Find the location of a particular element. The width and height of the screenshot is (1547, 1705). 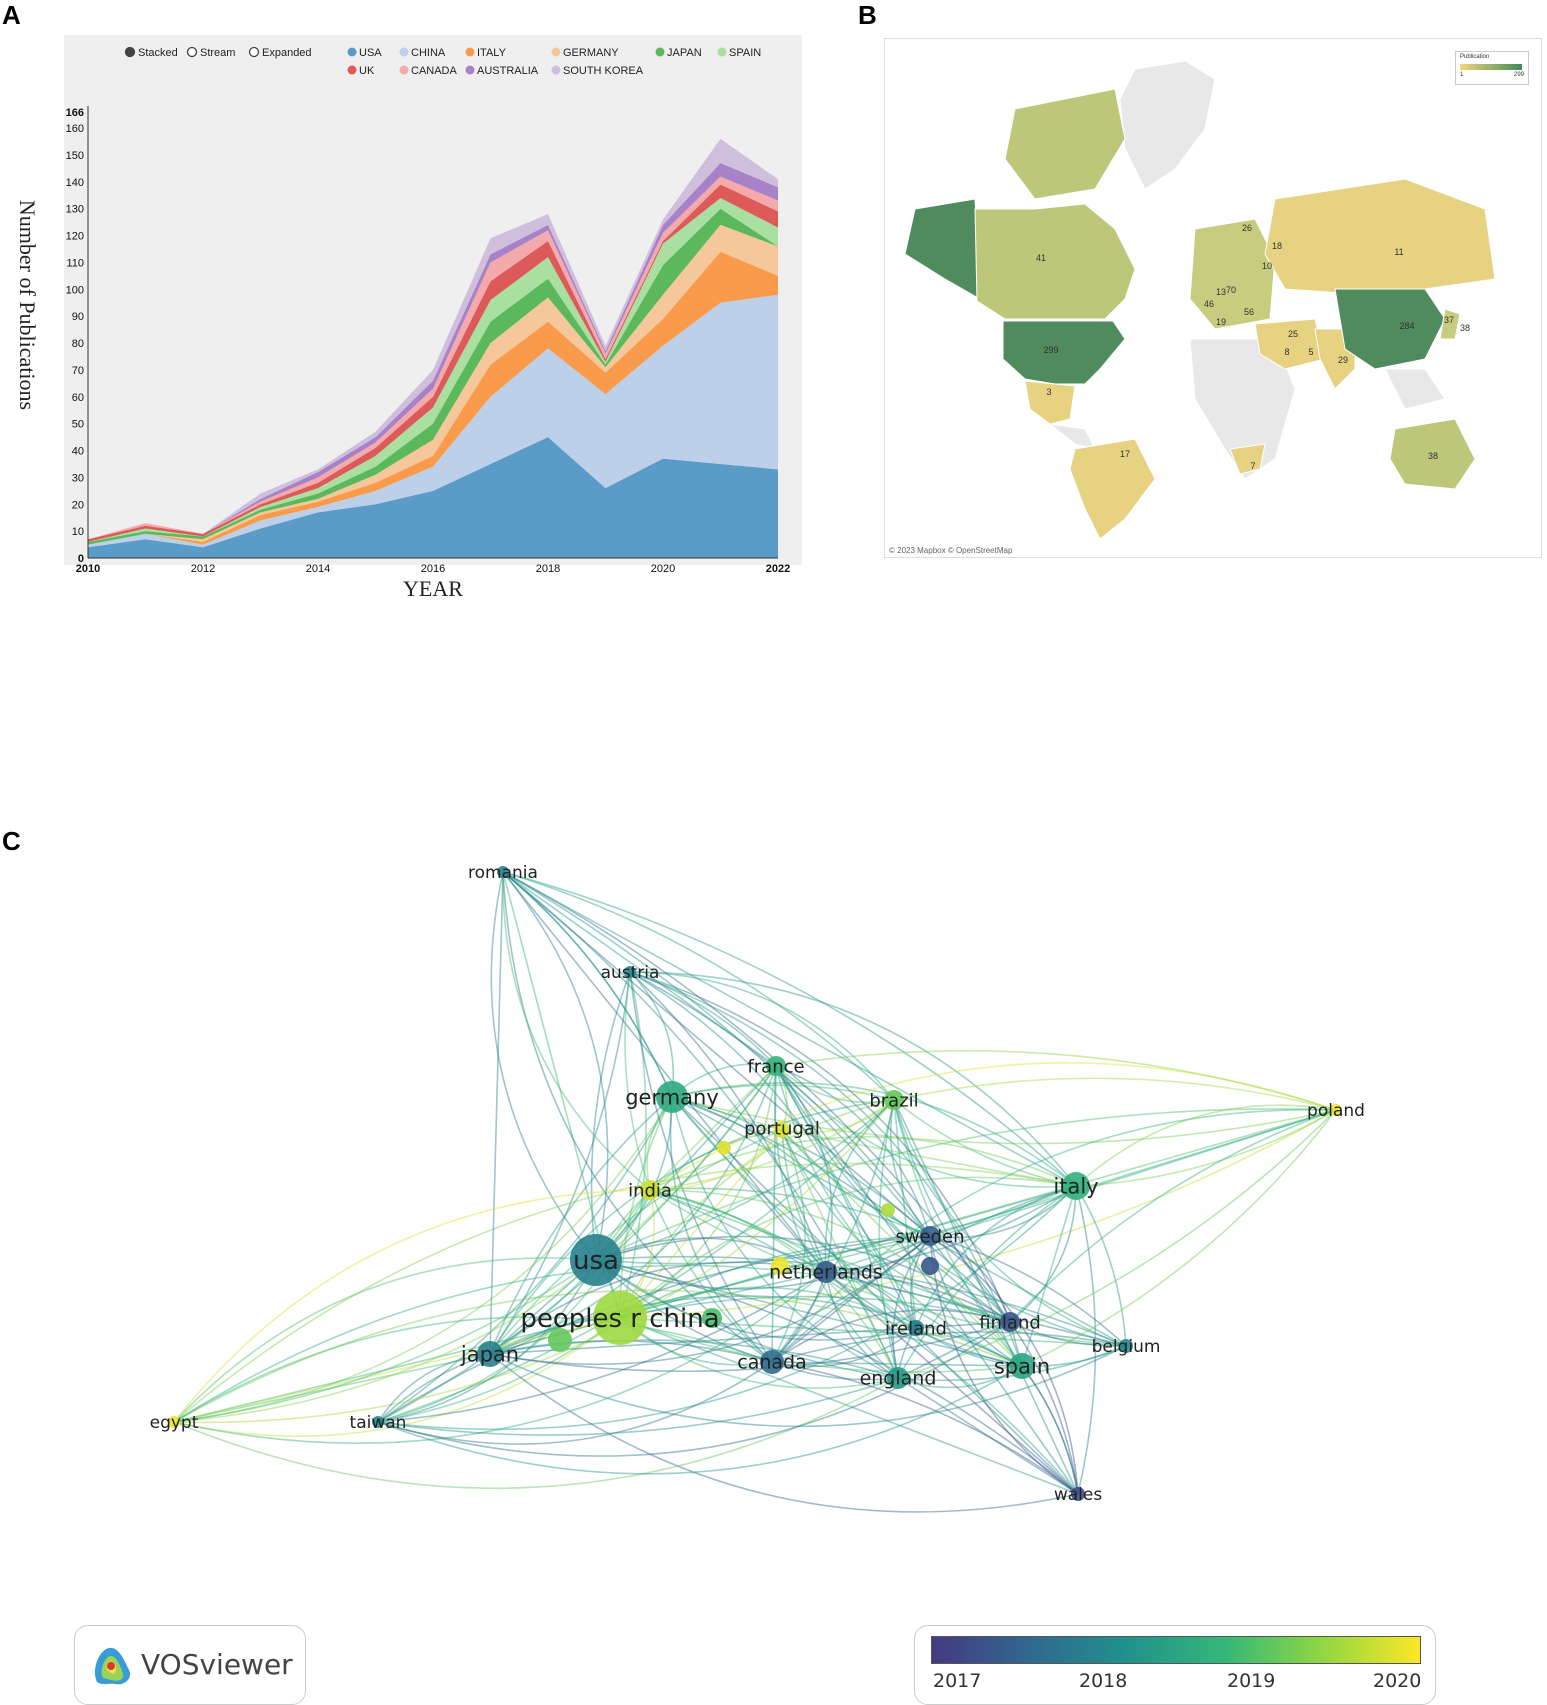

vosviewer-brand: VOSviewer is located at coordinates (217, 1664).